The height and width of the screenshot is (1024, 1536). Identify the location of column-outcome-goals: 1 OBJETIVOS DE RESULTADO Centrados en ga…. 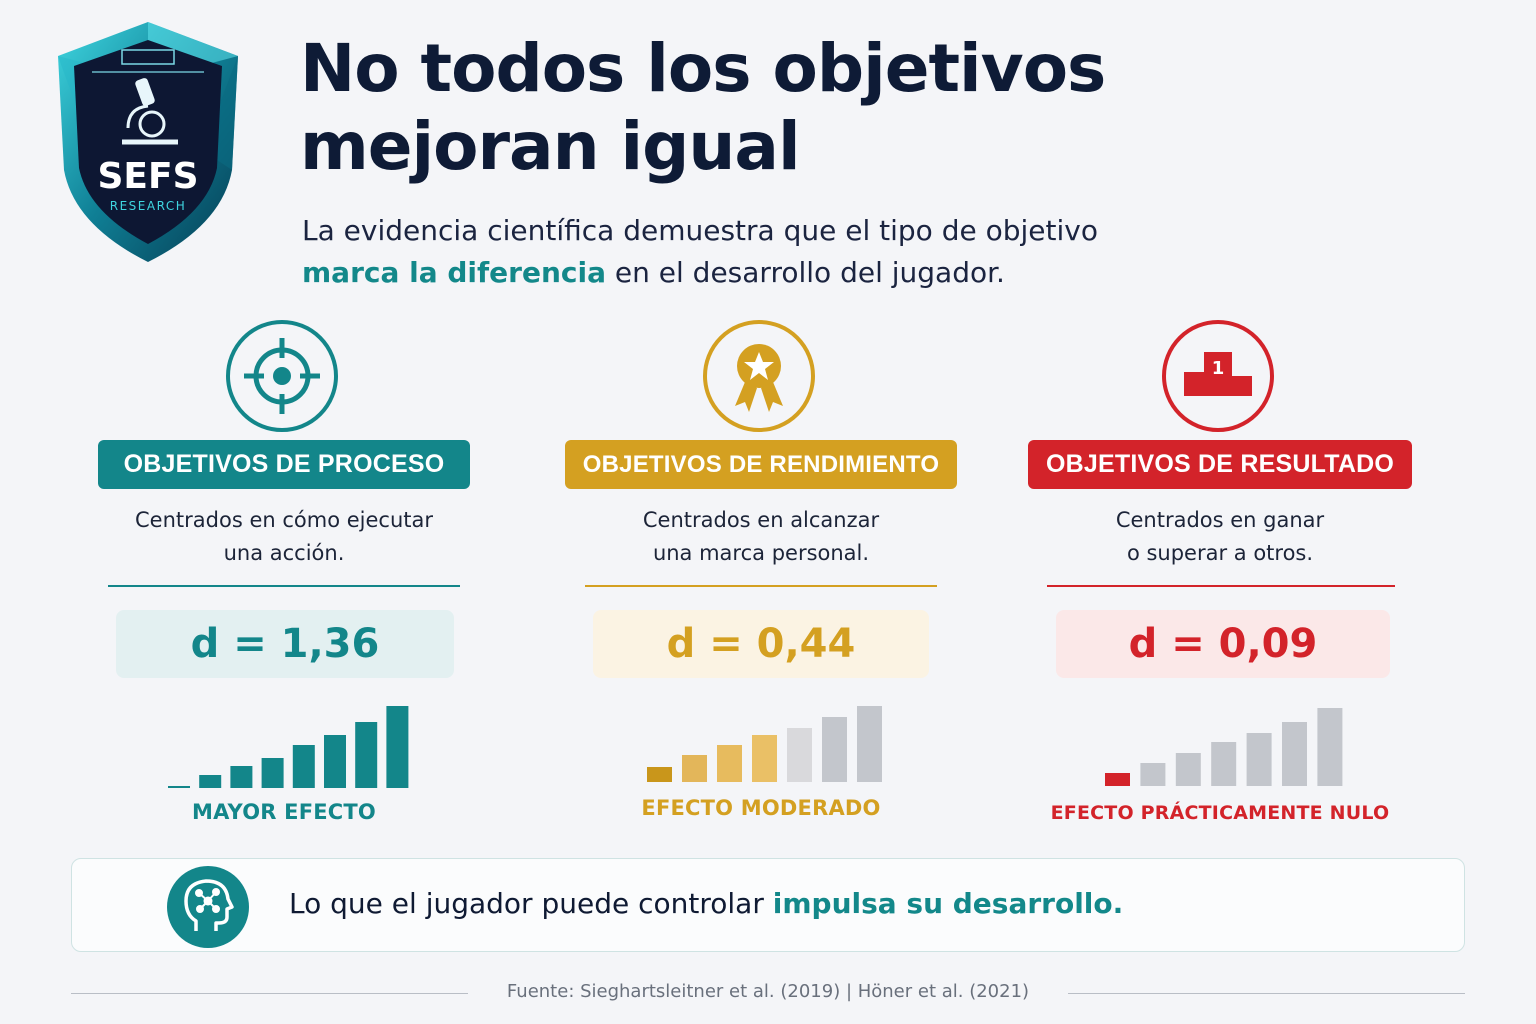
(1220, 576).